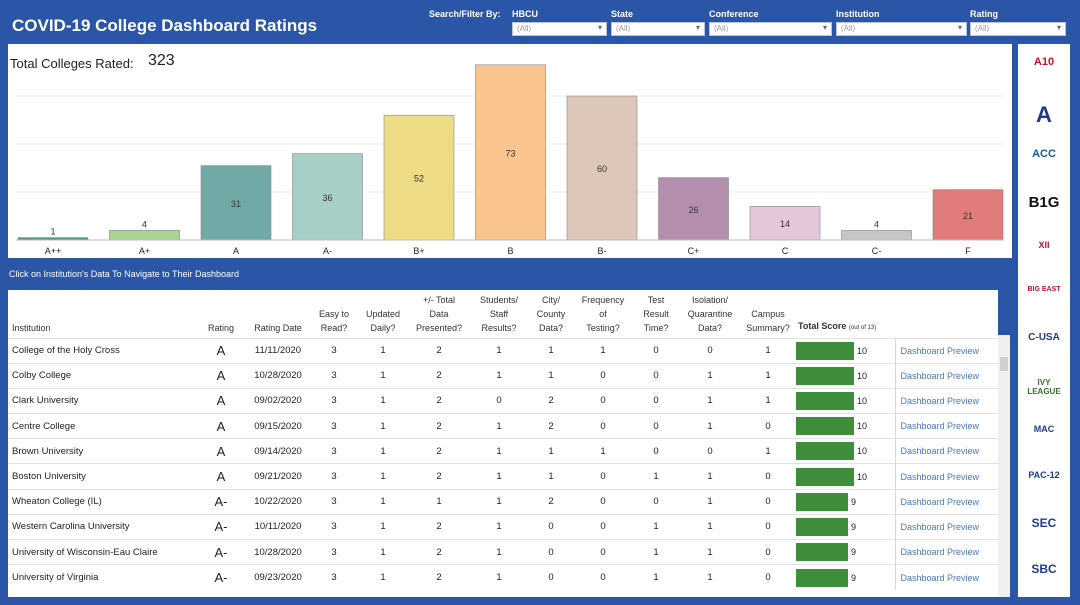 This screenshot has height=605, width=1080. What do you see at coordinates (845, 476) in the screenshot?
I see `total-score-cell: 10` at bounding box center [845, 476].